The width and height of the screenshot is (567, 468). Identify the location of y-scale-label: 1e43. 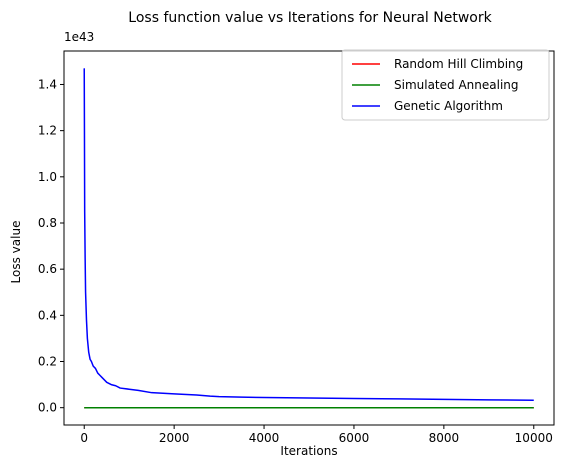
(79, 37).